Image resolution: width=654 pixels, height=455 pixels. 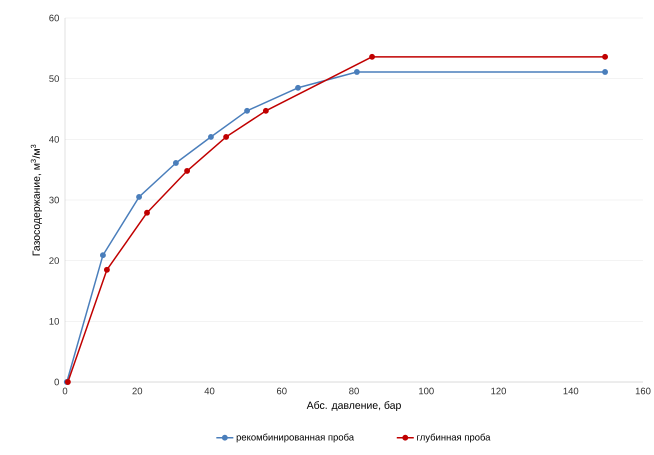 I want to click on x-tick-label: 100, so click(x=426, y=391).